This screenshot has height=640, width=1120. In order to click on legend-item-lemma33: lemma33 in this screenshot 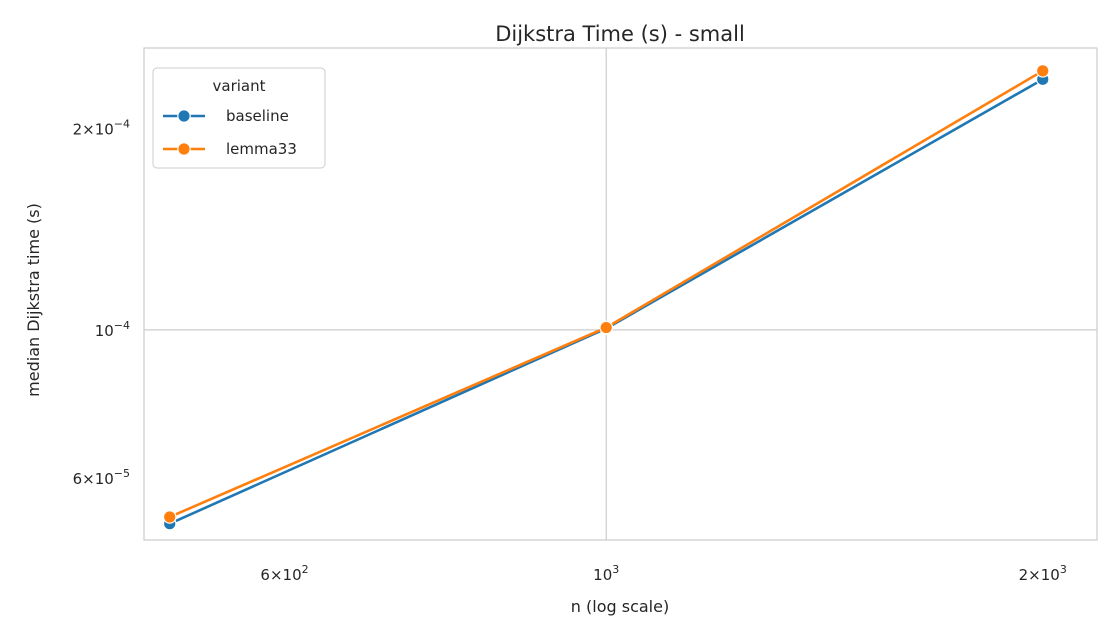, I will do `click(230, 149)`.